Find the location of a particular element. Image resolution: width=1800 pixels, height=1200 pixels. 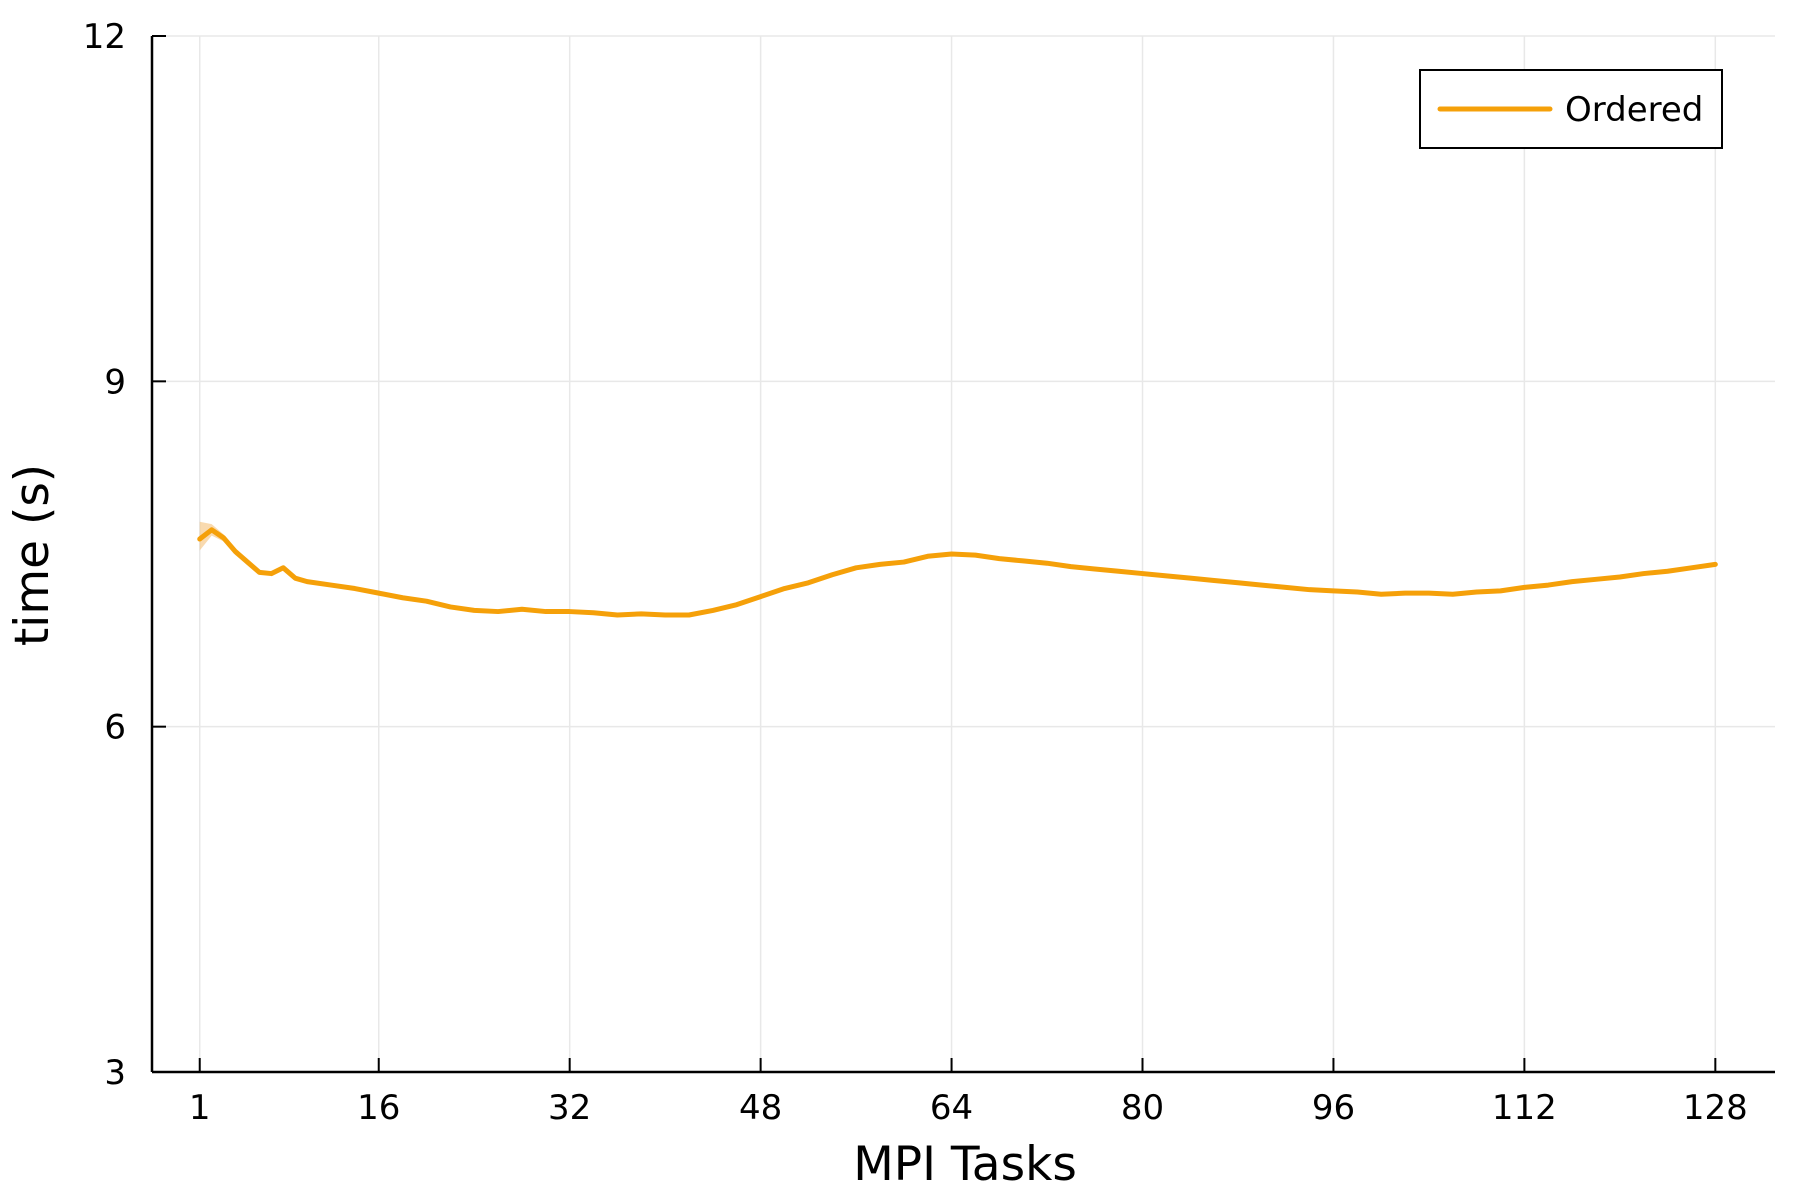

series-layer is located at coordinates (957, 572).